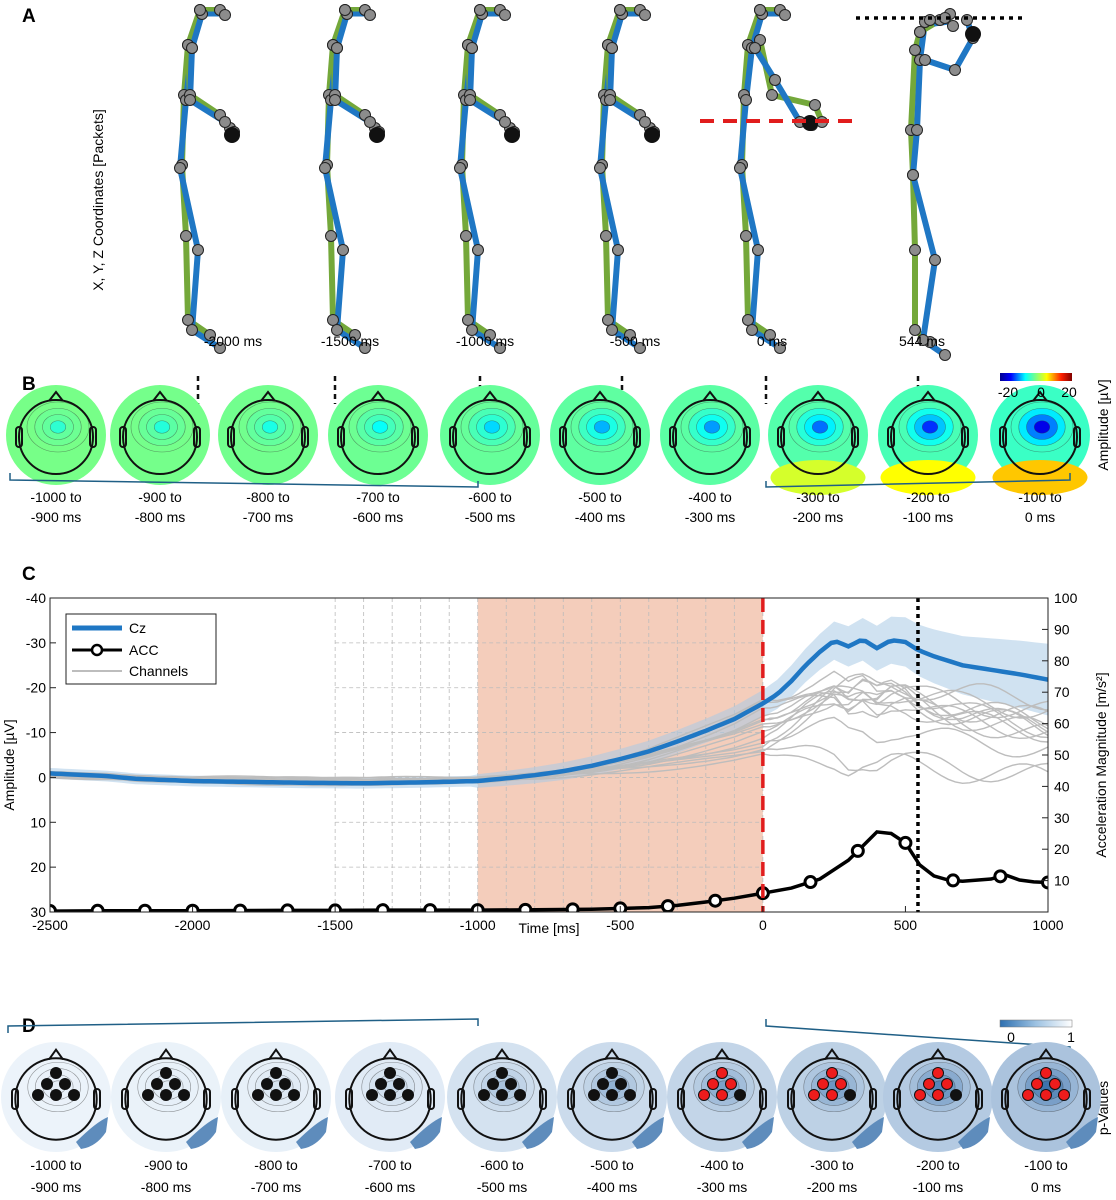 This screenshot has width=1116, height=1200. I want to click on colorbar-min: -20, so click(1008, 392).